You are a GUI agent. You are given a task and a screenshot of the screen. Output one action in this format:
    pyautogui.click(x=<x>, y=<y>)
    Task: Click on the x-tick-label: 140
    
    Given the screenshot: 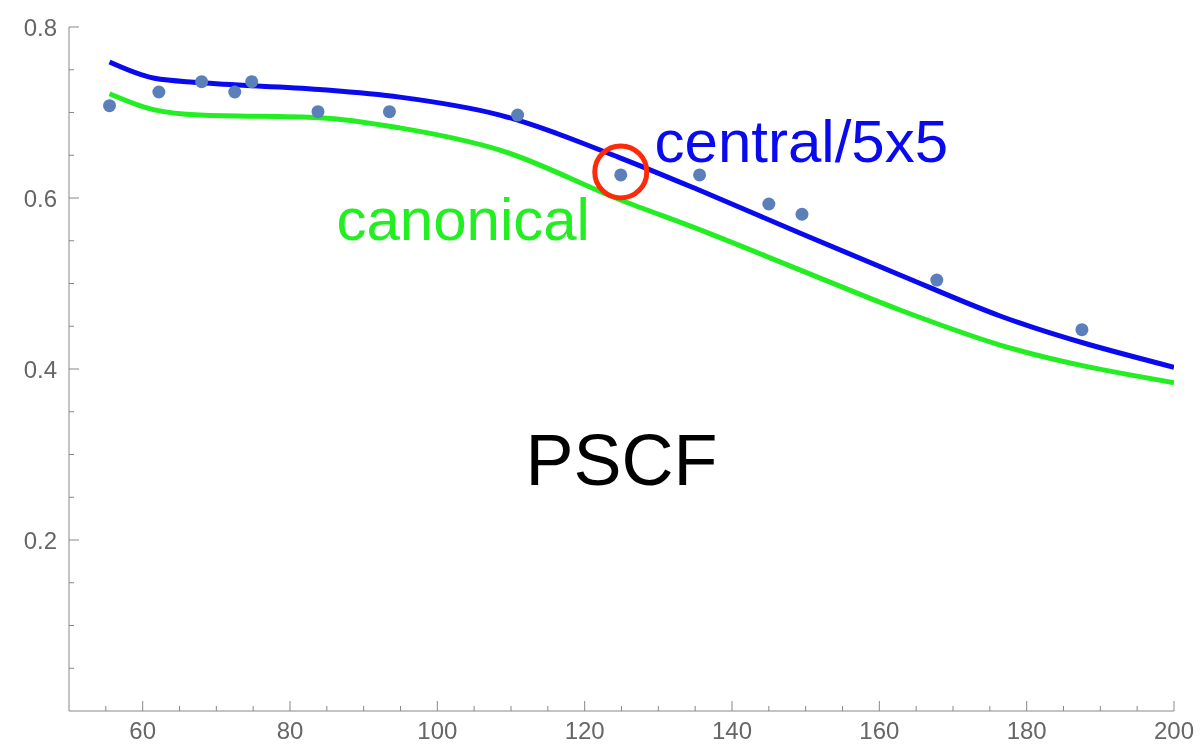 What is the action you would take?
    pyautogui.click(x=732, y=730)
    